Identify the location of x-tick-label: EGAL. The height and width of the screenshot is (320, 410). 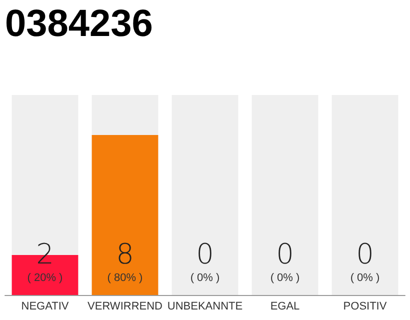
(285, 306).